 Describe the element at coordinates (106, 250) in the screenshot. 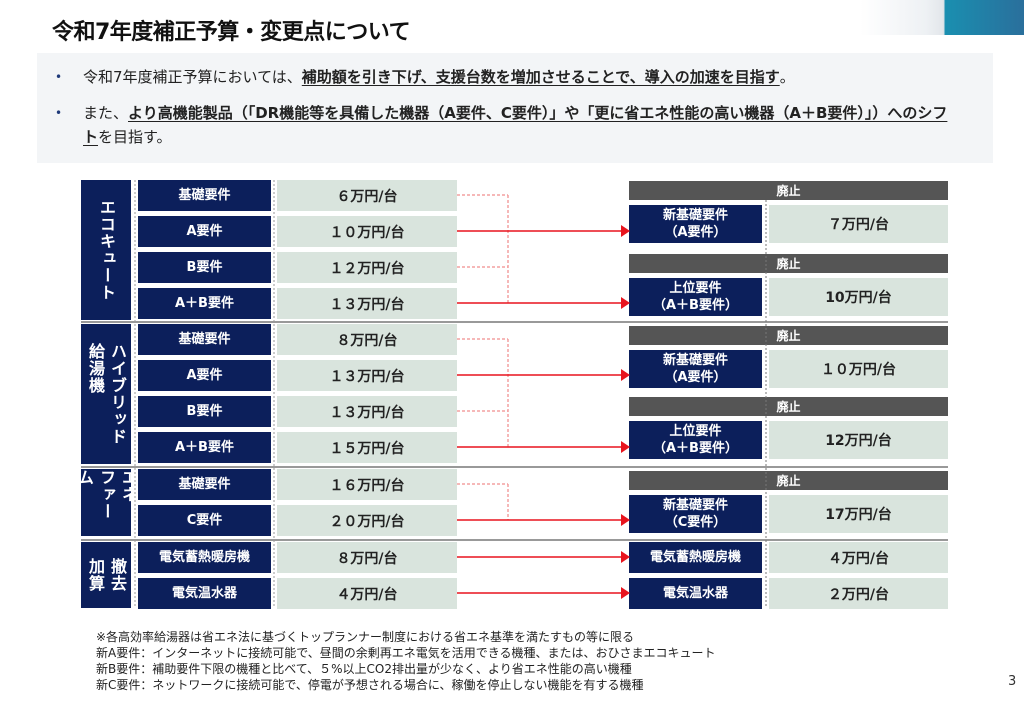

I see `category-label: エコキュート` at that location.